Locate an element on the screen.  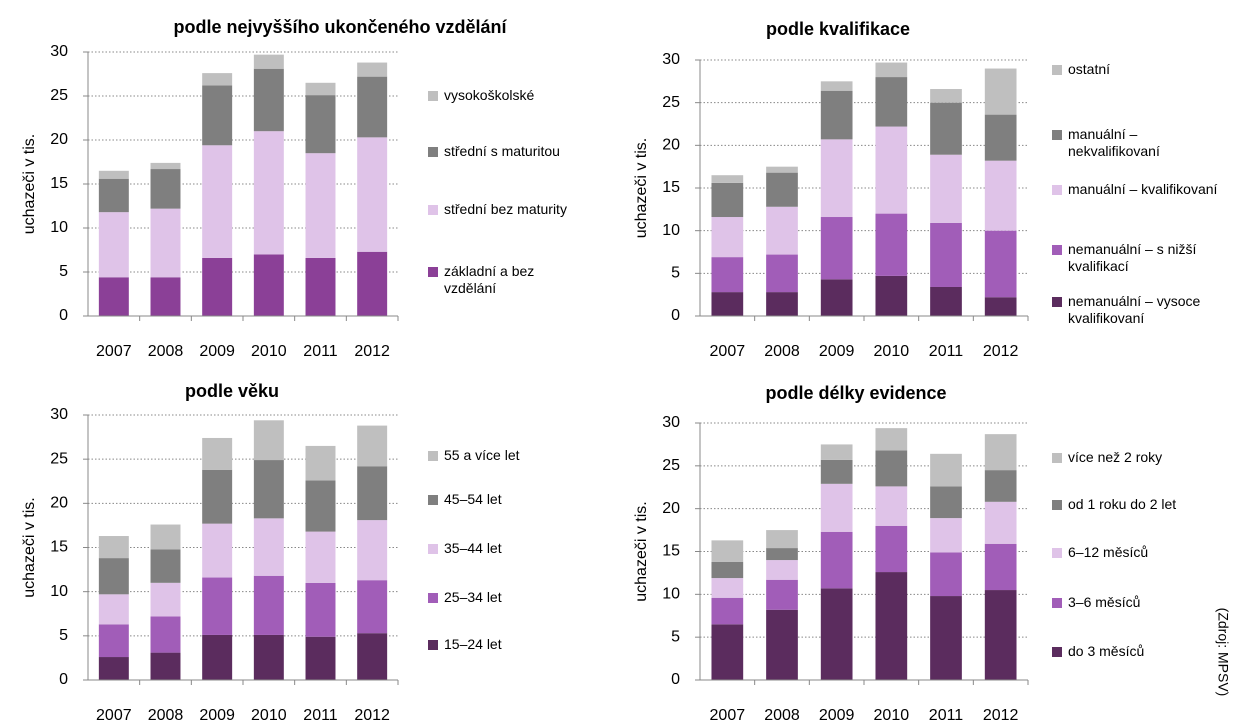
y-tick-label: 15 is located at coordinates (671, 551).